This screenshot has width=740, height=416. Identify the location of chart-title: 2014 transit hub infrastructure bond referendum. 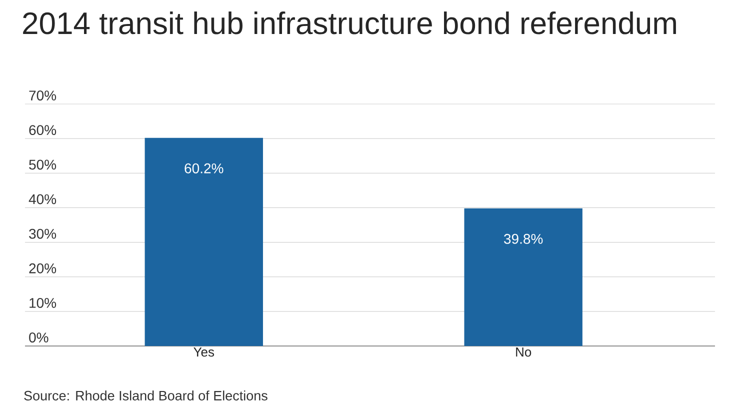
(349, 23).